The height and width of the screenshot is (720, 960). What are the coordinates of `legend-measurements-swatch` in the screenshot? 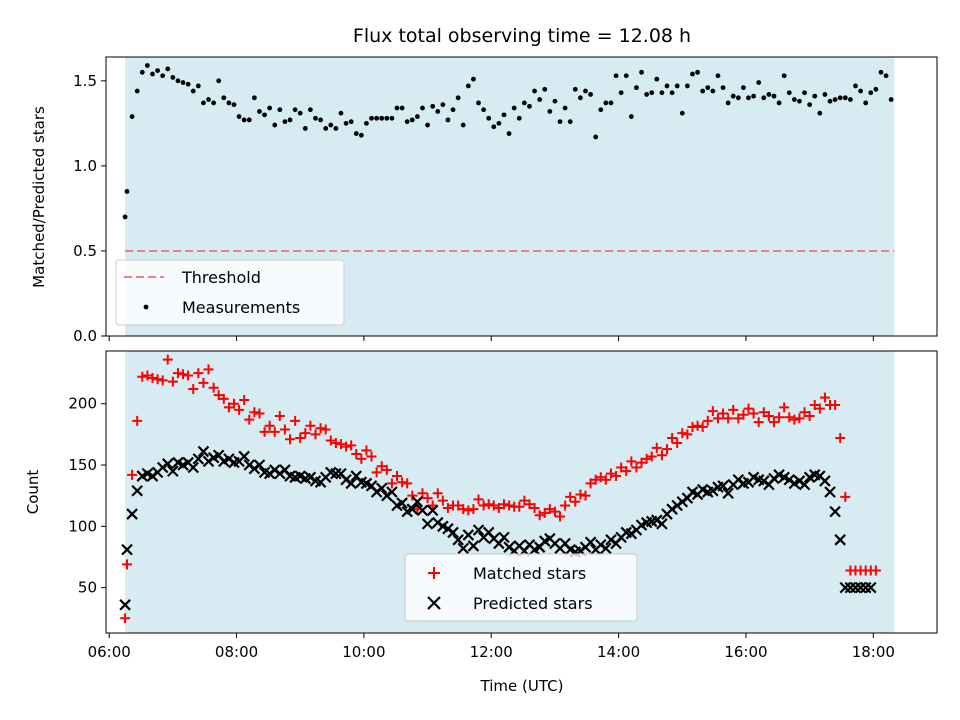 It's located at (146, 307).